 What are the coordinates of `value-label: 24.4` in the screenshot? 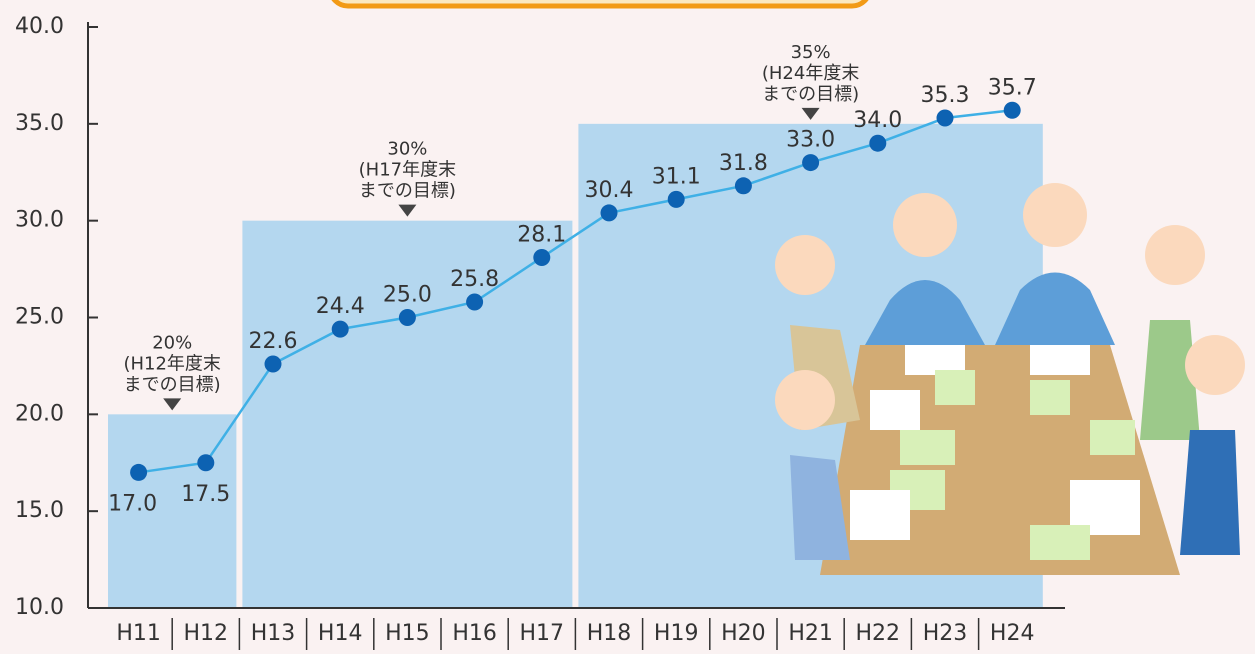 It's located at (340, 306).